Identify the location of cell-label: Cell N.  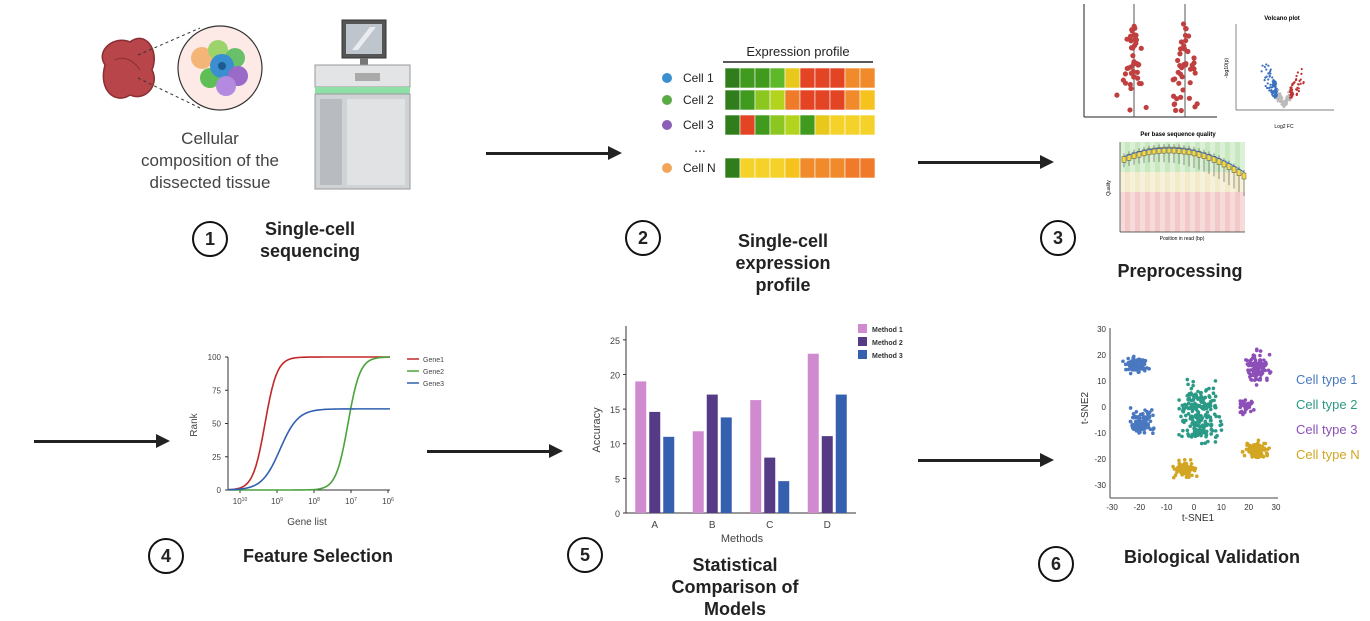
(699, 168).